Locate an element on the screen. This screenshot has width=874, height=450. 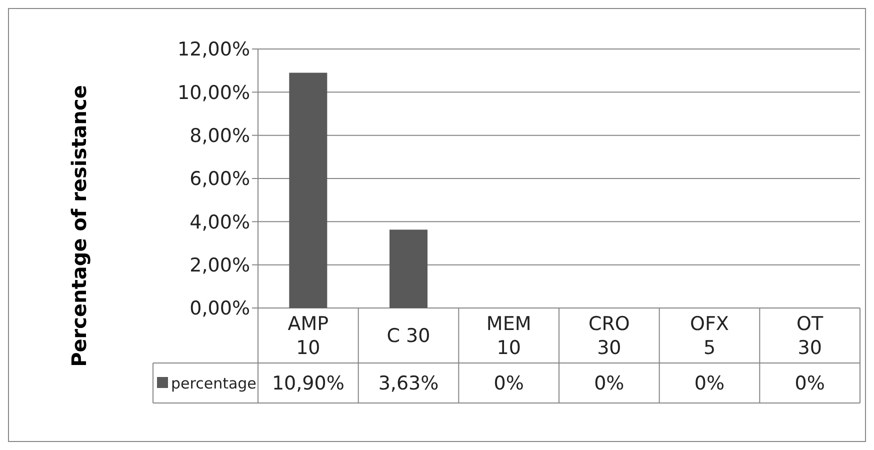
y-tick-label: 8,00% is located at coordinates (220, 135).